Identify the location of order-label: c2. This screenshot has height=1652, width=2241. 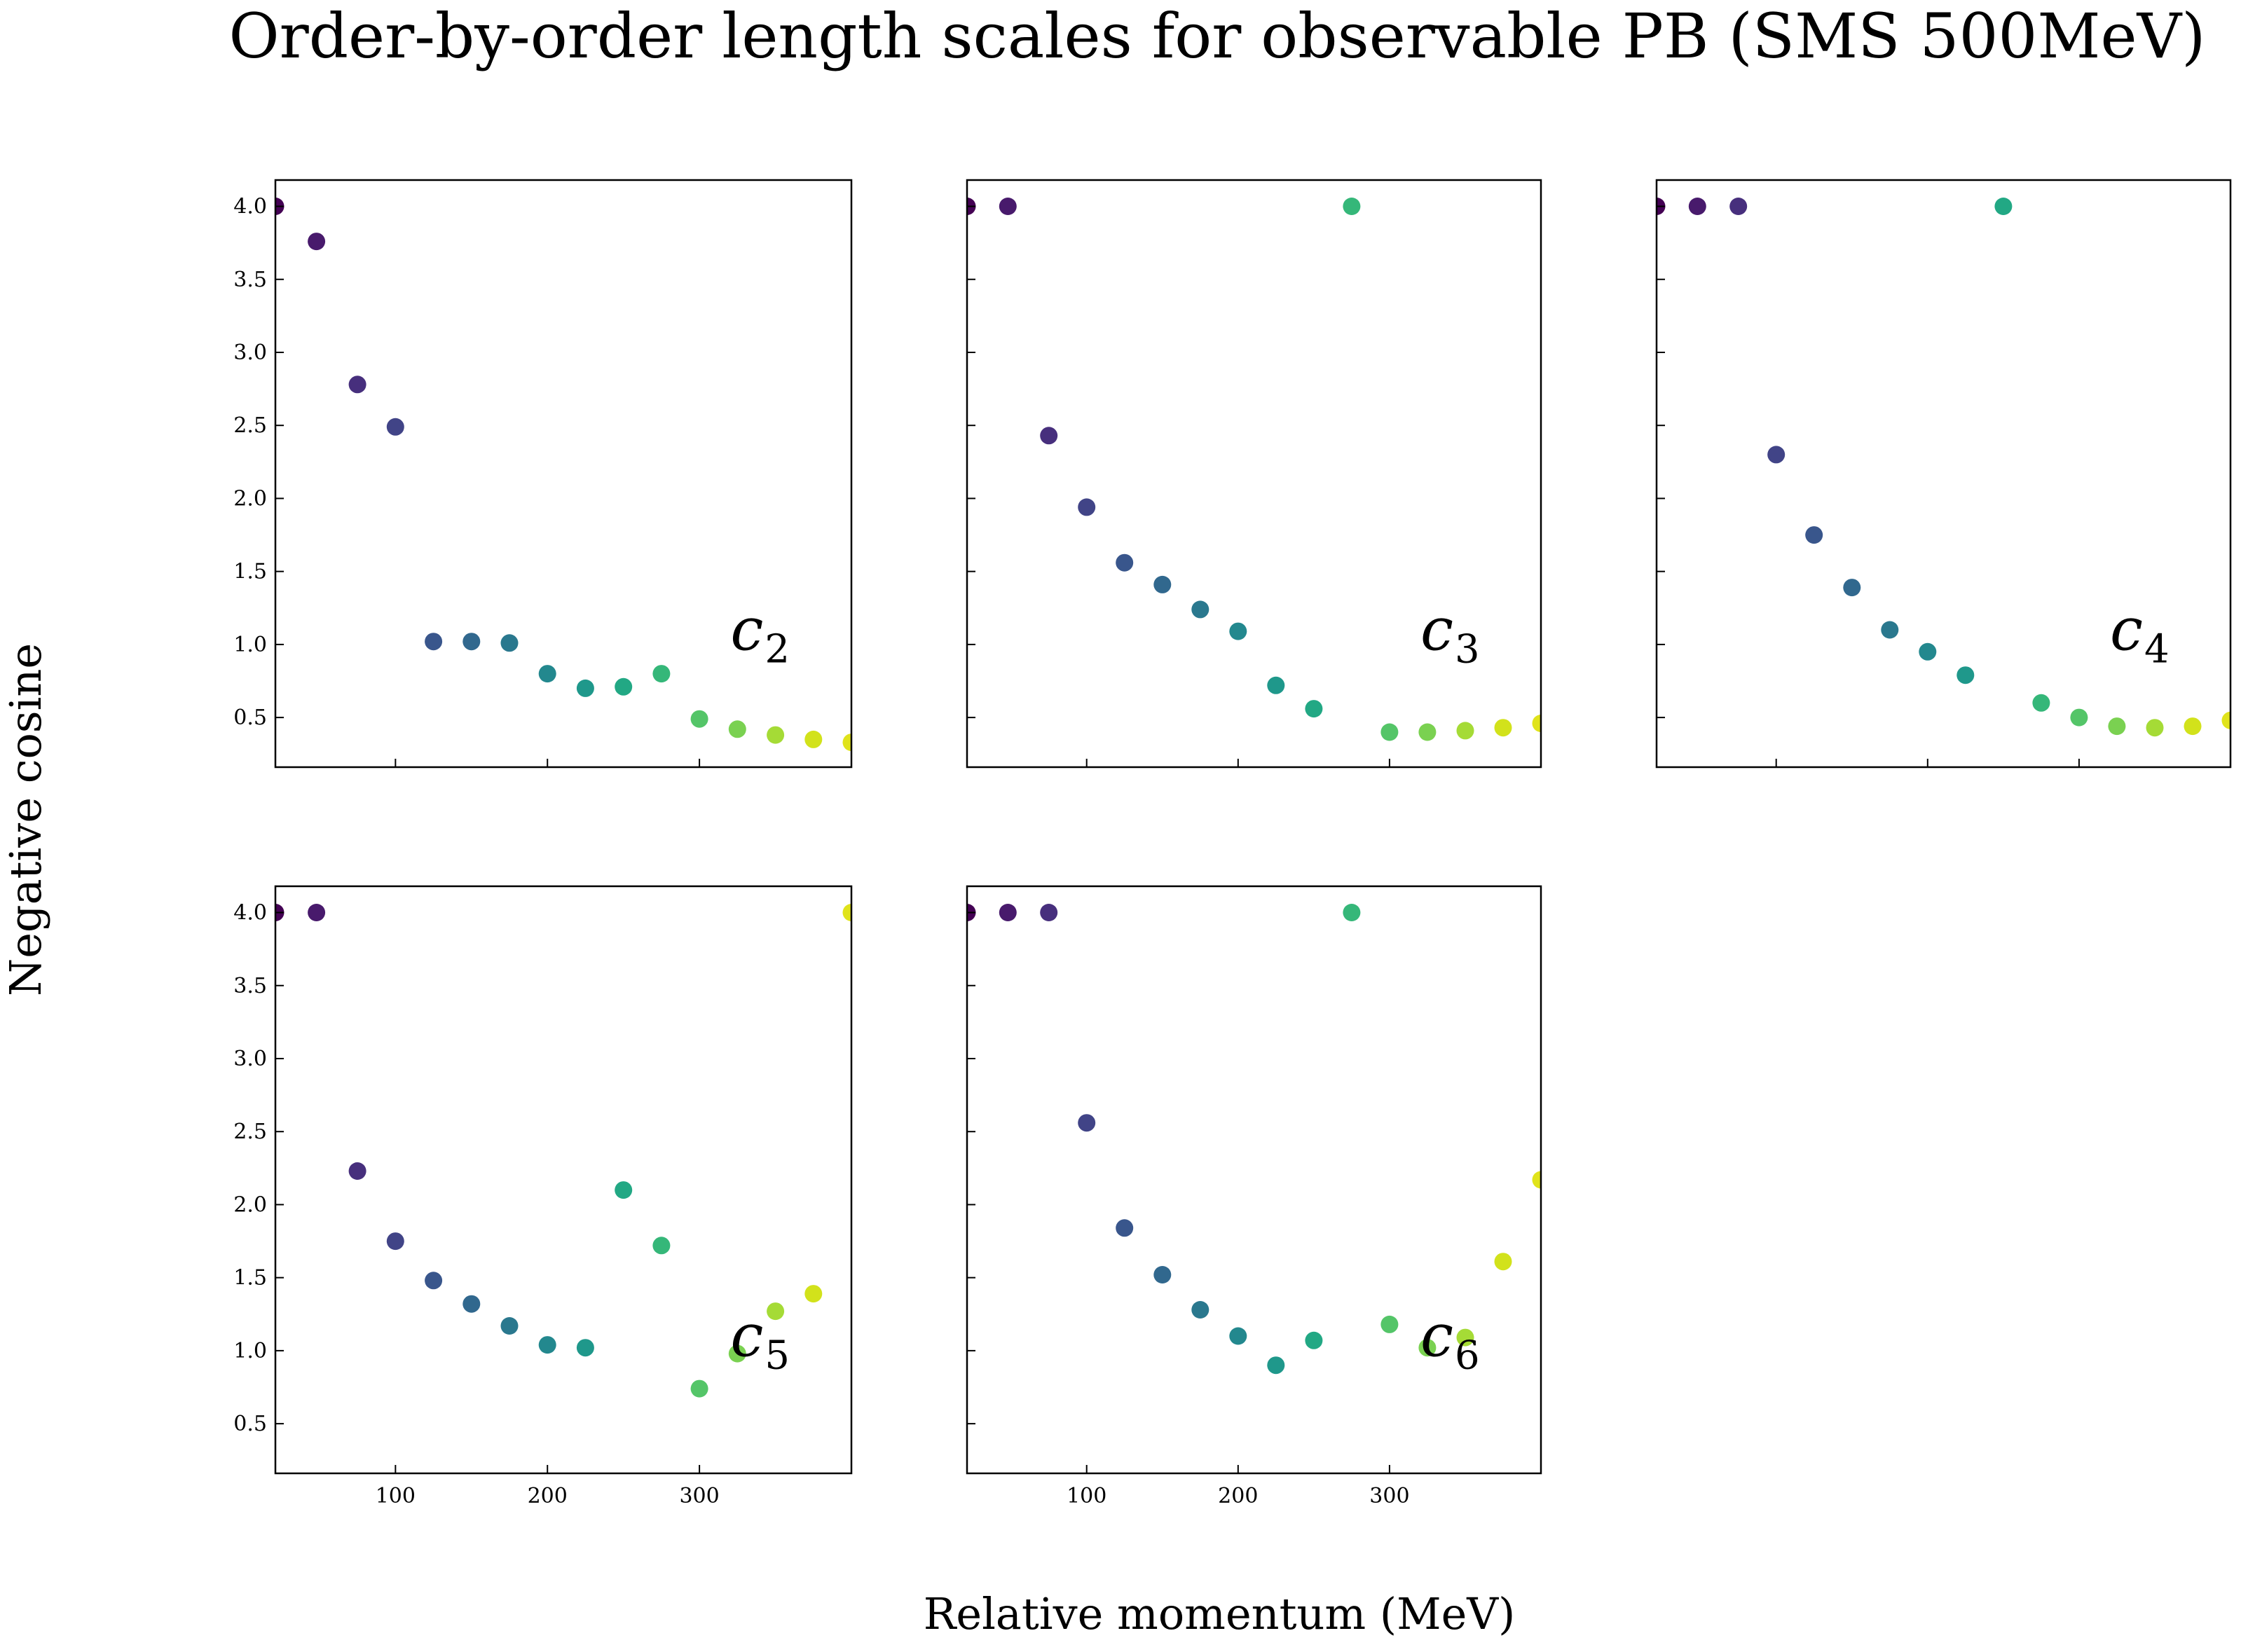
(760, 633).